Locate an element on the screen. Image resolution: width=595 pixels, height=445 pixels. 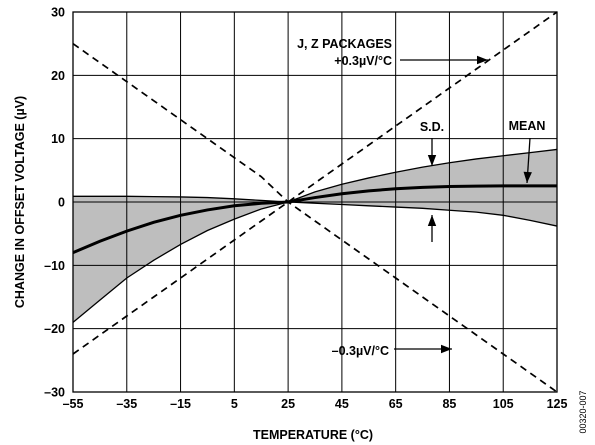
annotation-negative-slope: –0.3µV/°C is located at coordinates (360, 351).